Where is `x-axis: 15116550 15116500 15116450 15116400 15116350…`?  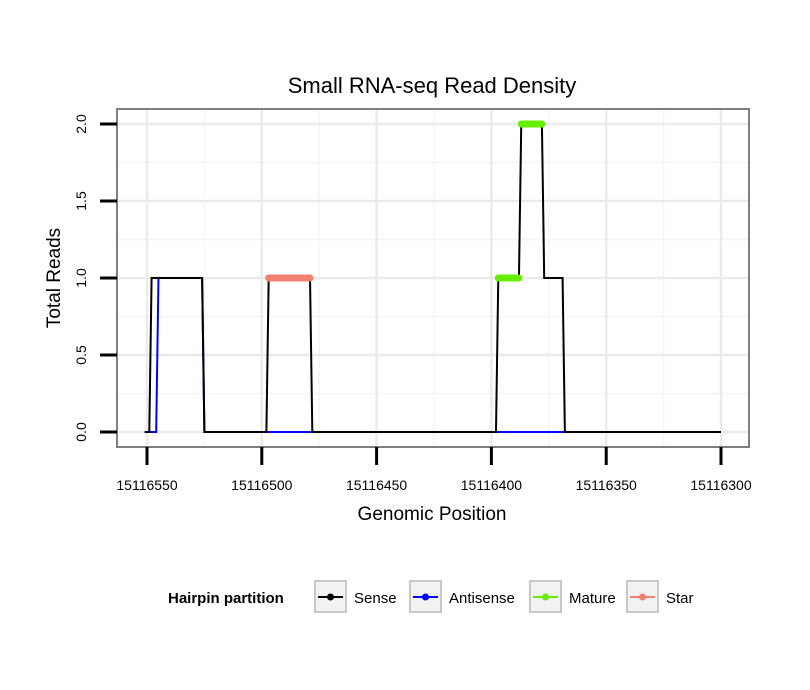 x-axis: 15116550 15116500 15116450 15116400 15116350… is located at coordinates (434, 470).